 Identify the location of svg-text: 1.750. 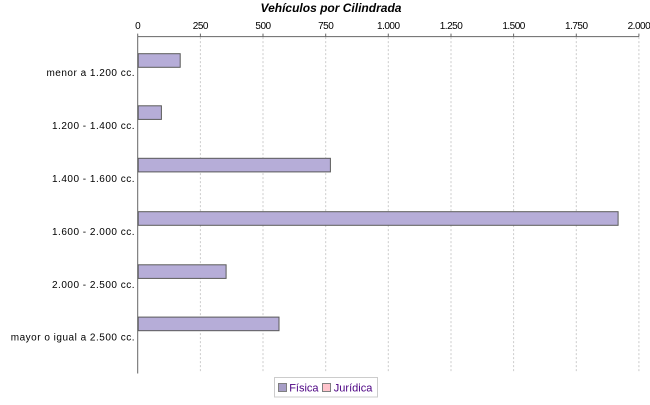
(576, 26).